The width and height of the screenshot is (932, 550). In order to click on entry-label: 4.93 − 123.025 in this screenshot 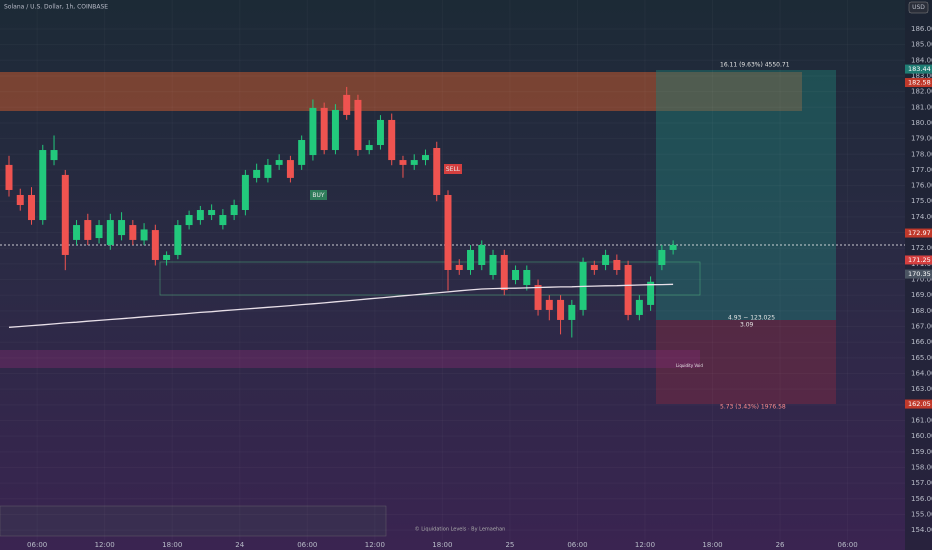, I will do `click(751, 318)`.